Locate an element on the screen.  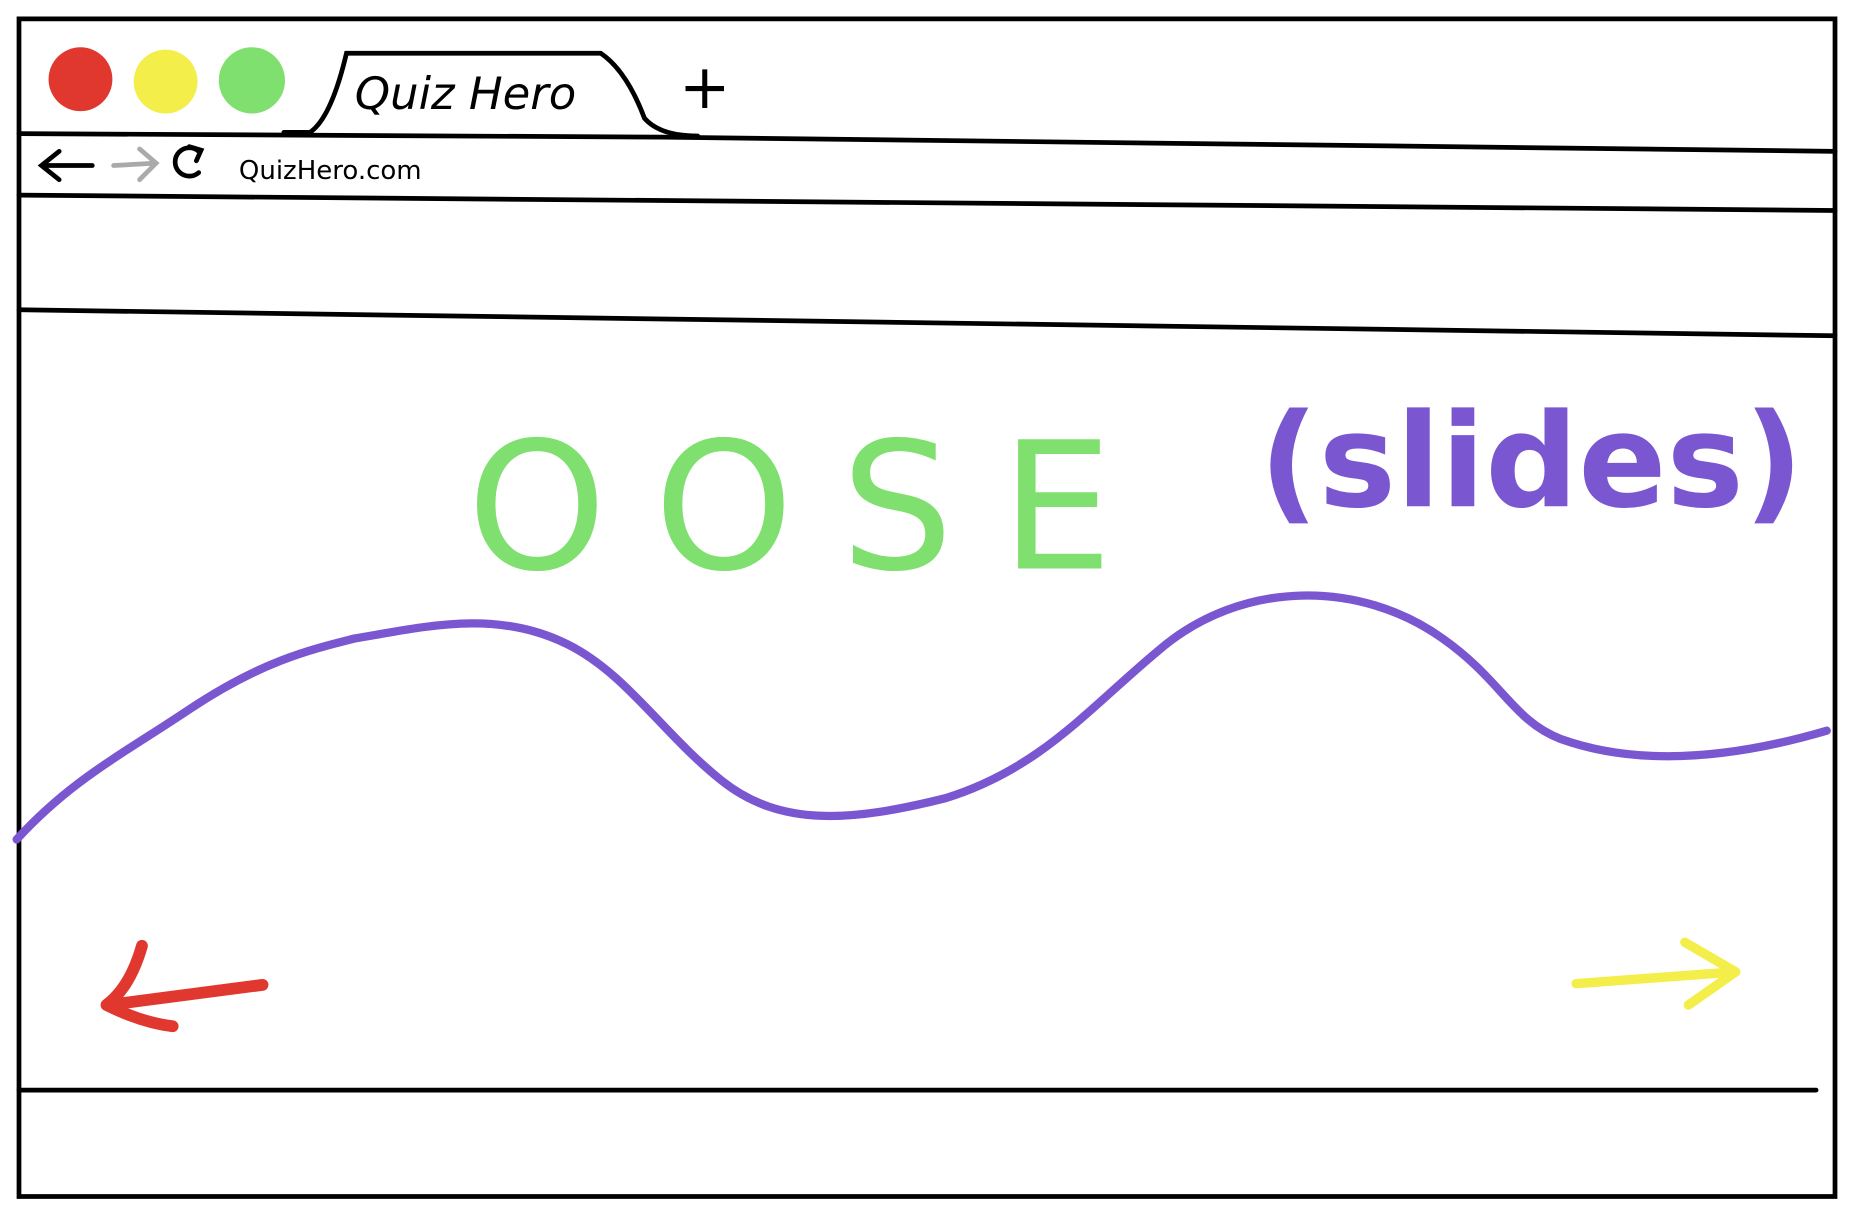
forward-button is located at coordinates (135, 164).